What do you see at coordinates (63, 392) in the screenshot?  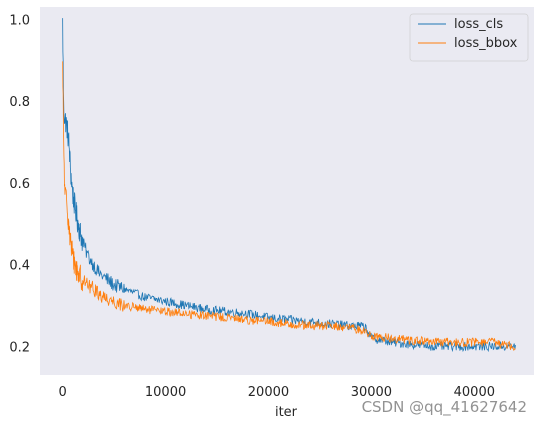 I see `x-tick-label: 0` at bounding box center [63, 392].